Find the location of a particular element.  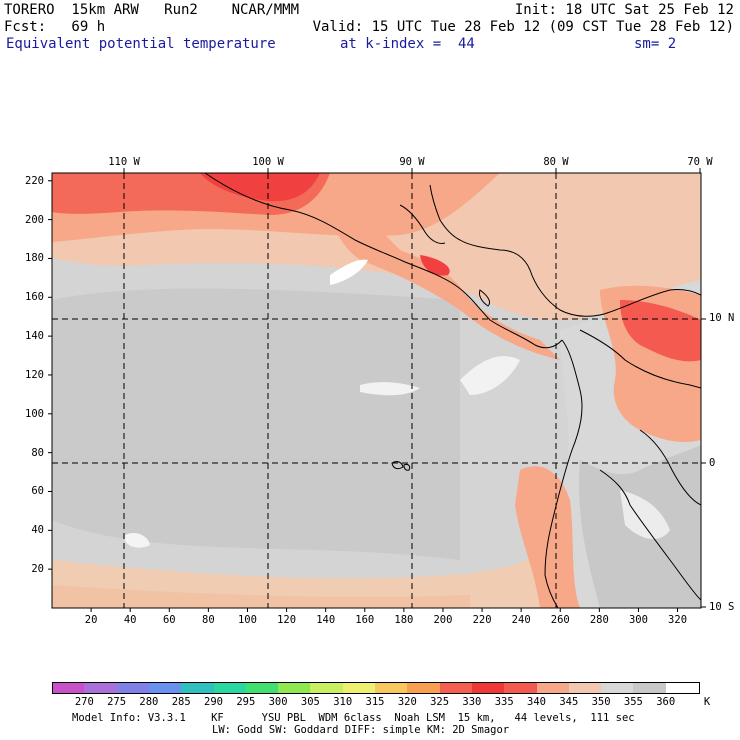

colorbar-level-label: 270 is located at coordinates (84, 702).